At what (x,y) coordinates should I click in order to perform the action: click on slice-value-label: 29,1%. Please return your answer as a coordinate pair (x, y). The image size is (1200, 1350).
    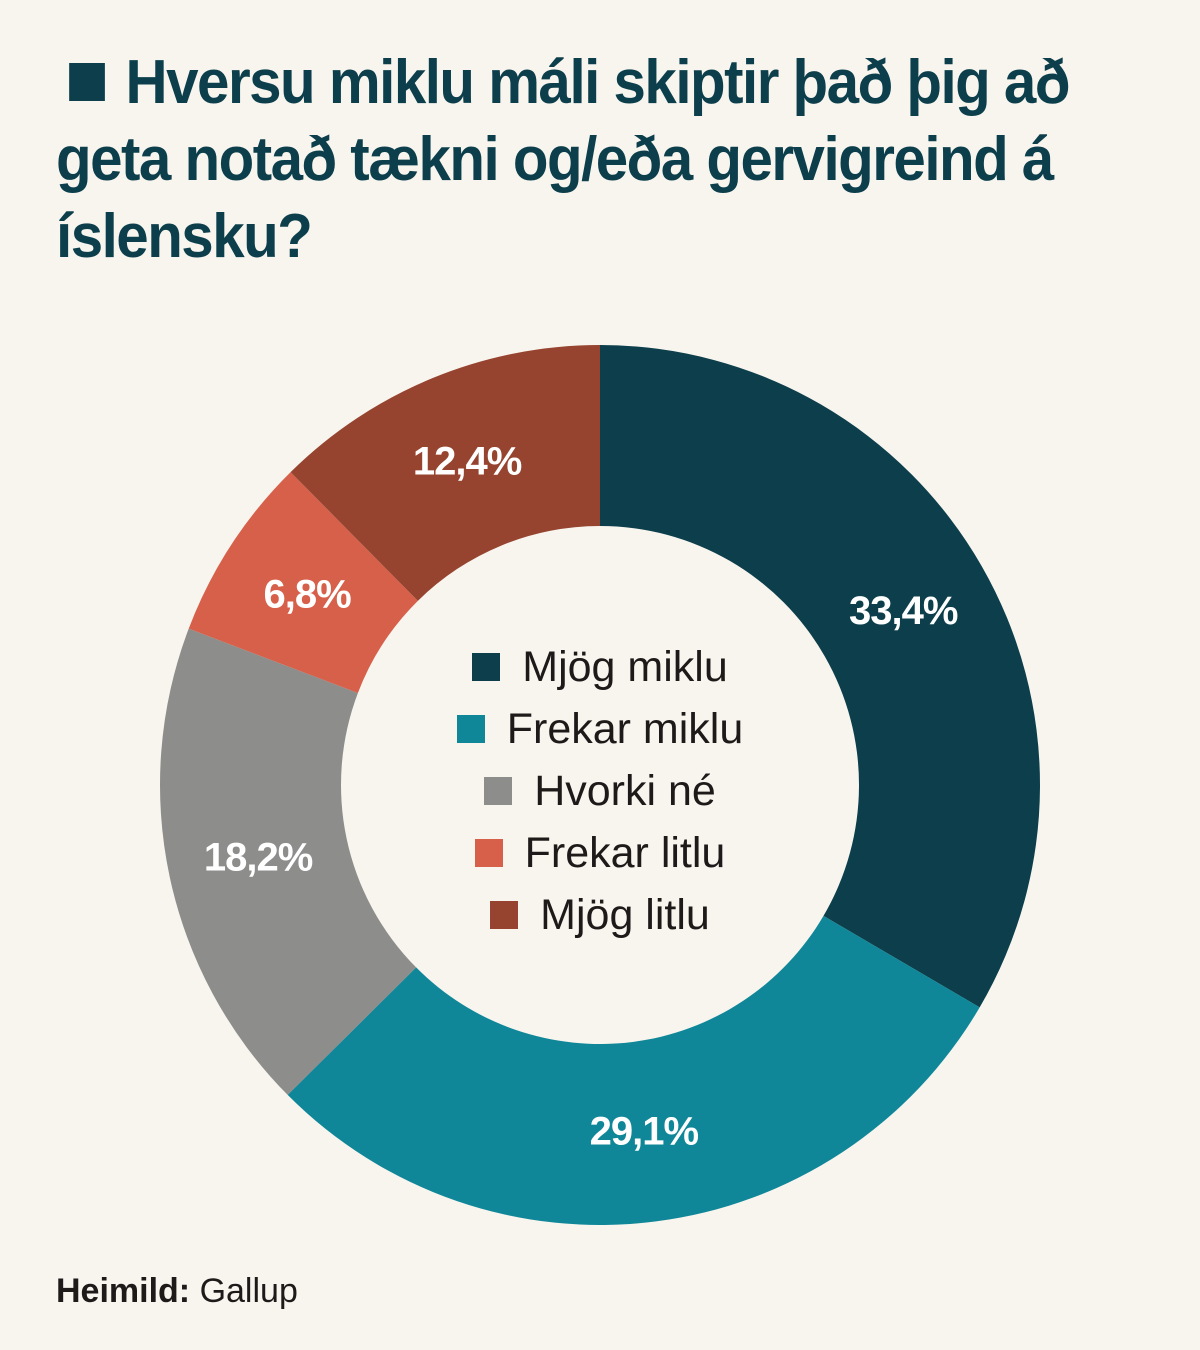
    Looking at the image, I should click on (644, 1132).